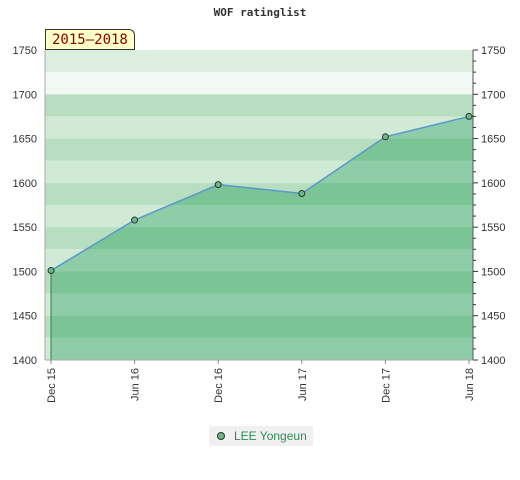  I want to click on legend-swatch, so click(221, 436).